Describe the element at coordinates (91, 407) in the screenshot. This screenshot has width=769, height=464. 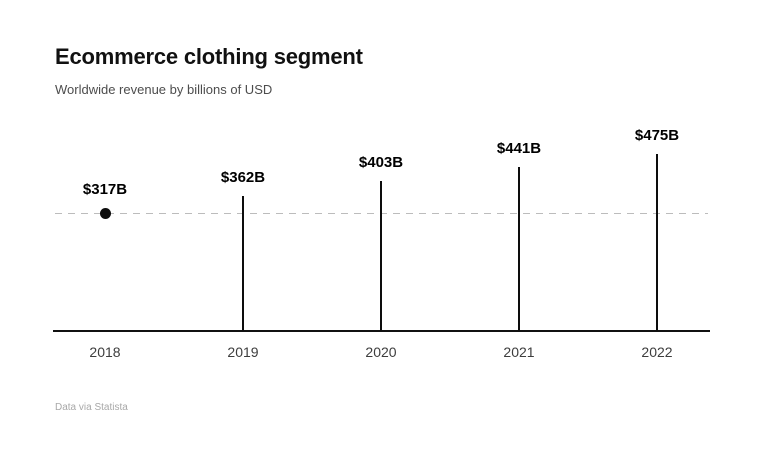
I see `source-attribution: Data via Statista` at that location.